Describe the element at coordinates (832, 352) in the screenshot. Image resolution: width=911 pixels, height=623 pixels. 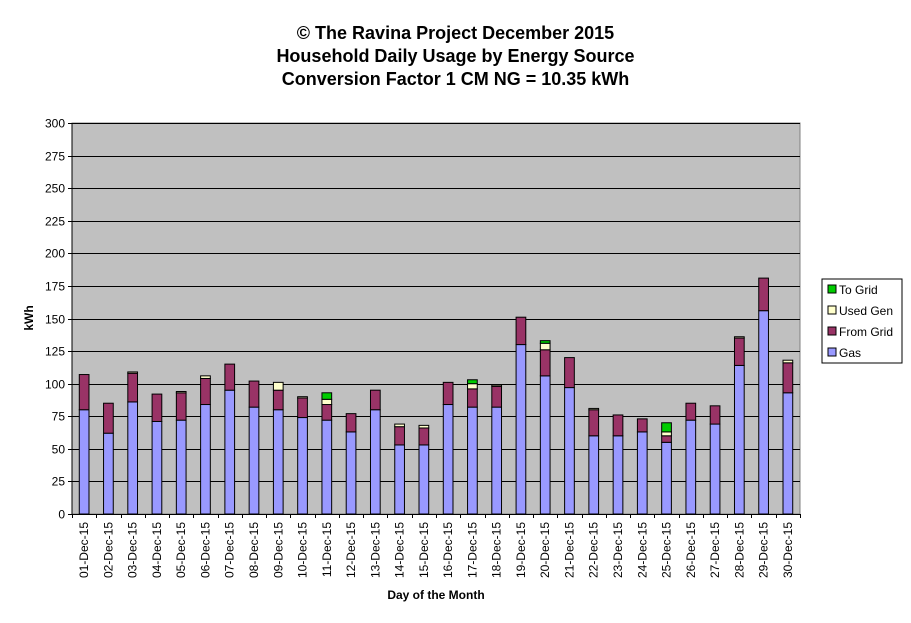
I see `legend-swatch-gas` at that location.